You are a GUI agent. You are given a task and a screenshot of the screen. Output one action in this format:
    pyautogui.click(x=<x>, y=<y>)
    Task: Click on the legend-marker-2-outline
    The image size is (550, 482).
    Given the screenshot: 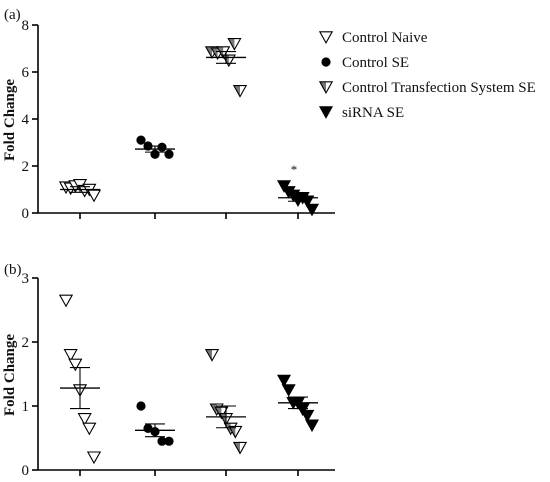 What is the action you would take?
    pyautogui.click(x=326, y=87)
    